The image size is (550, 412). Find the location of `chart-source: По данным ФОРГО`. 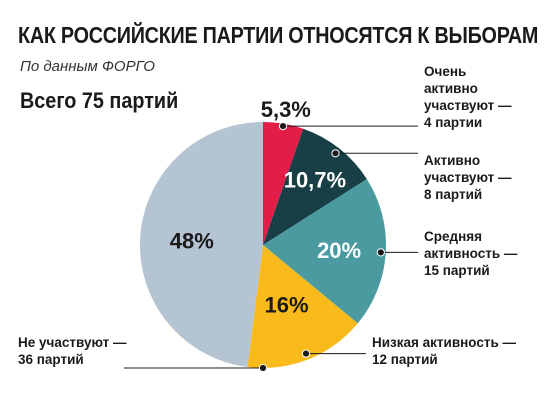

chart-source: По данным ФОРГО is located at coordinates (87, 66).